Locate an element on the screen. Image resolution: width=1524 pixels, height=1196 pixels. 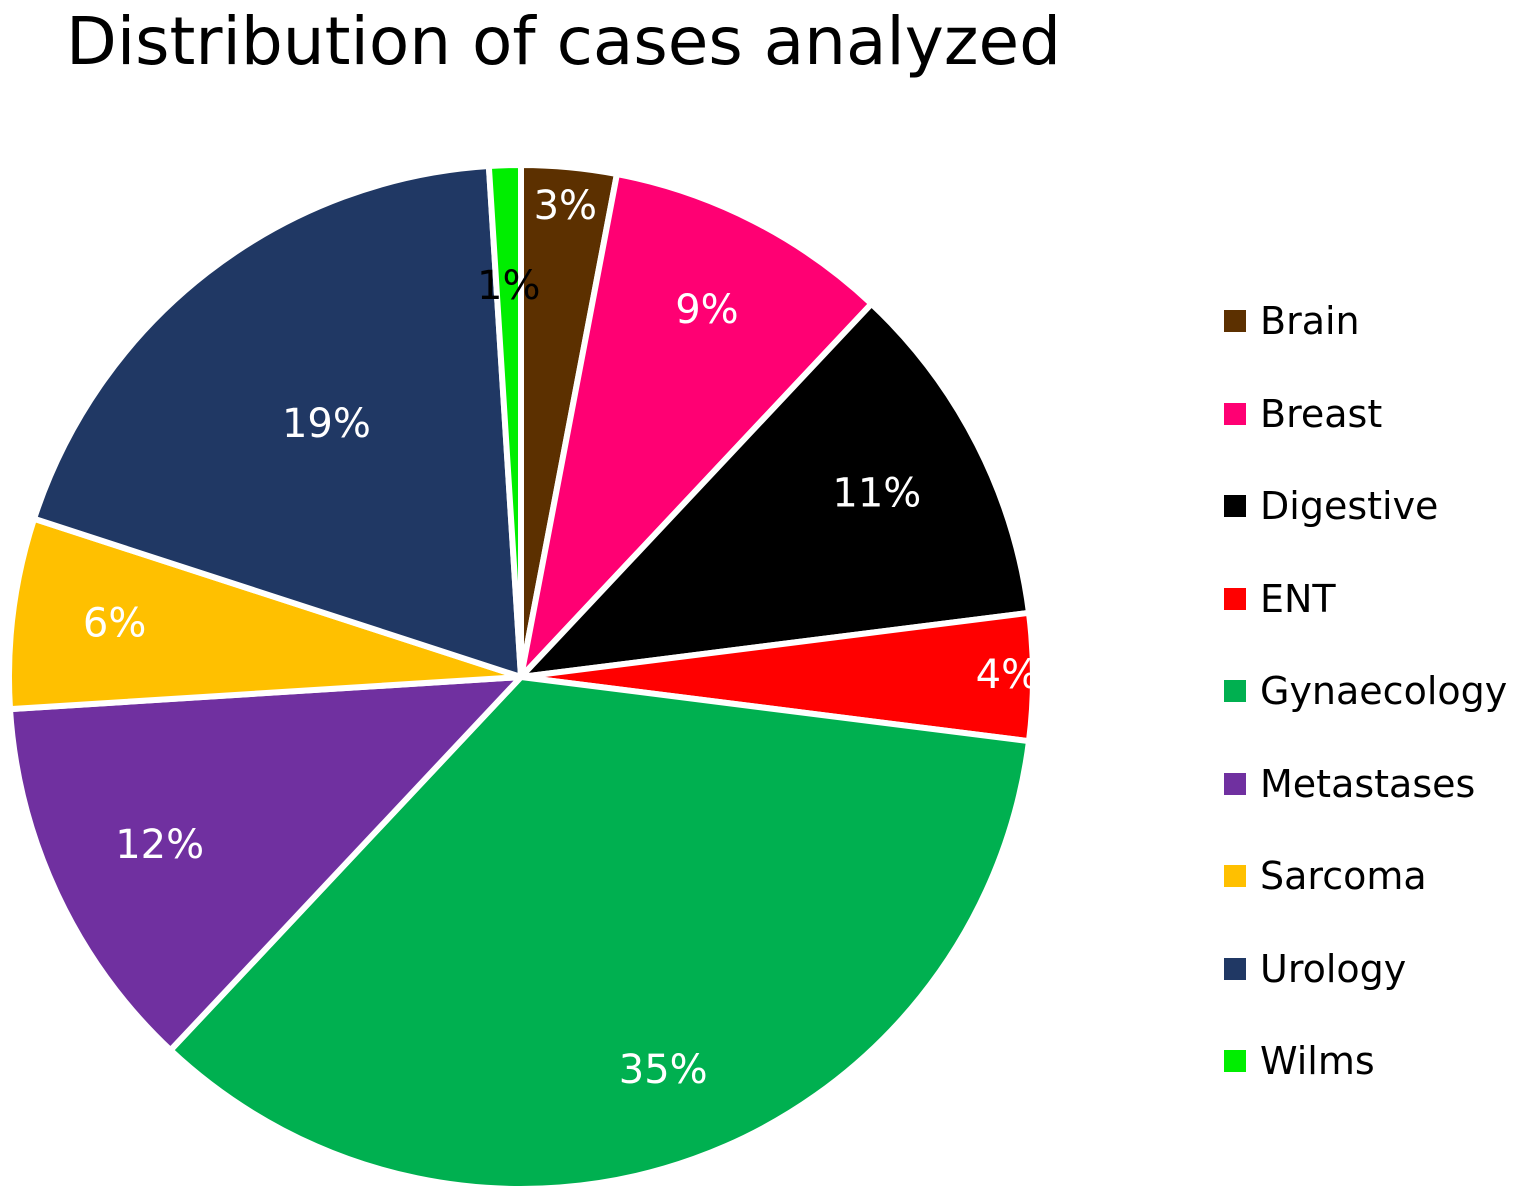
legend-item-gynaecology: Gynaecology is located at coordinates (1365, 691).